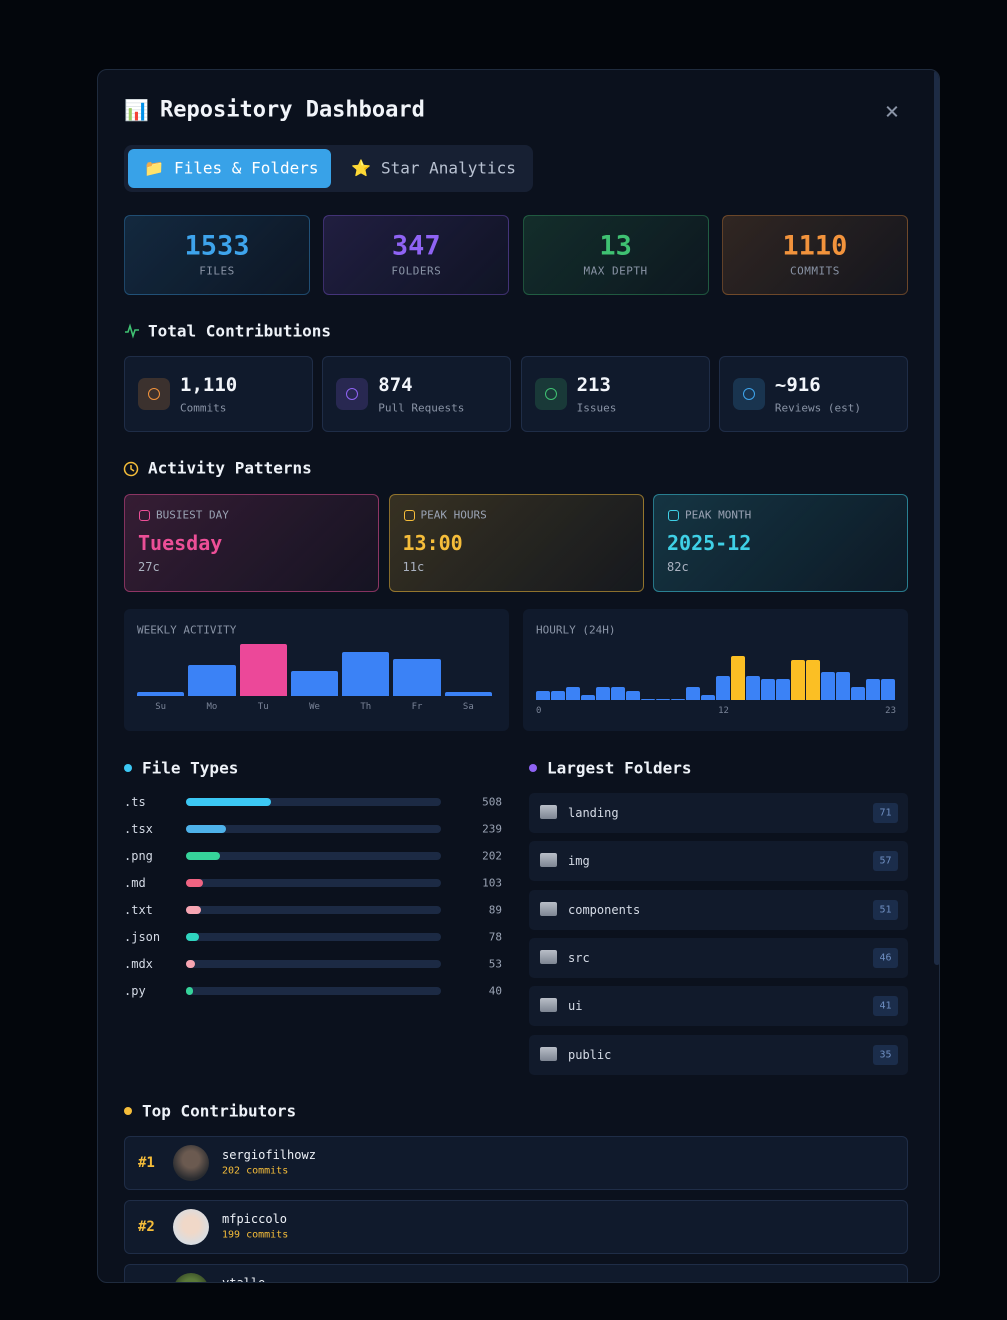 This screenshot has width=1007, height=1320. What do you see at coordinates (495, 937) in the screenshot?
I see `file-type-count: 78` at bounding box center [495, 937].